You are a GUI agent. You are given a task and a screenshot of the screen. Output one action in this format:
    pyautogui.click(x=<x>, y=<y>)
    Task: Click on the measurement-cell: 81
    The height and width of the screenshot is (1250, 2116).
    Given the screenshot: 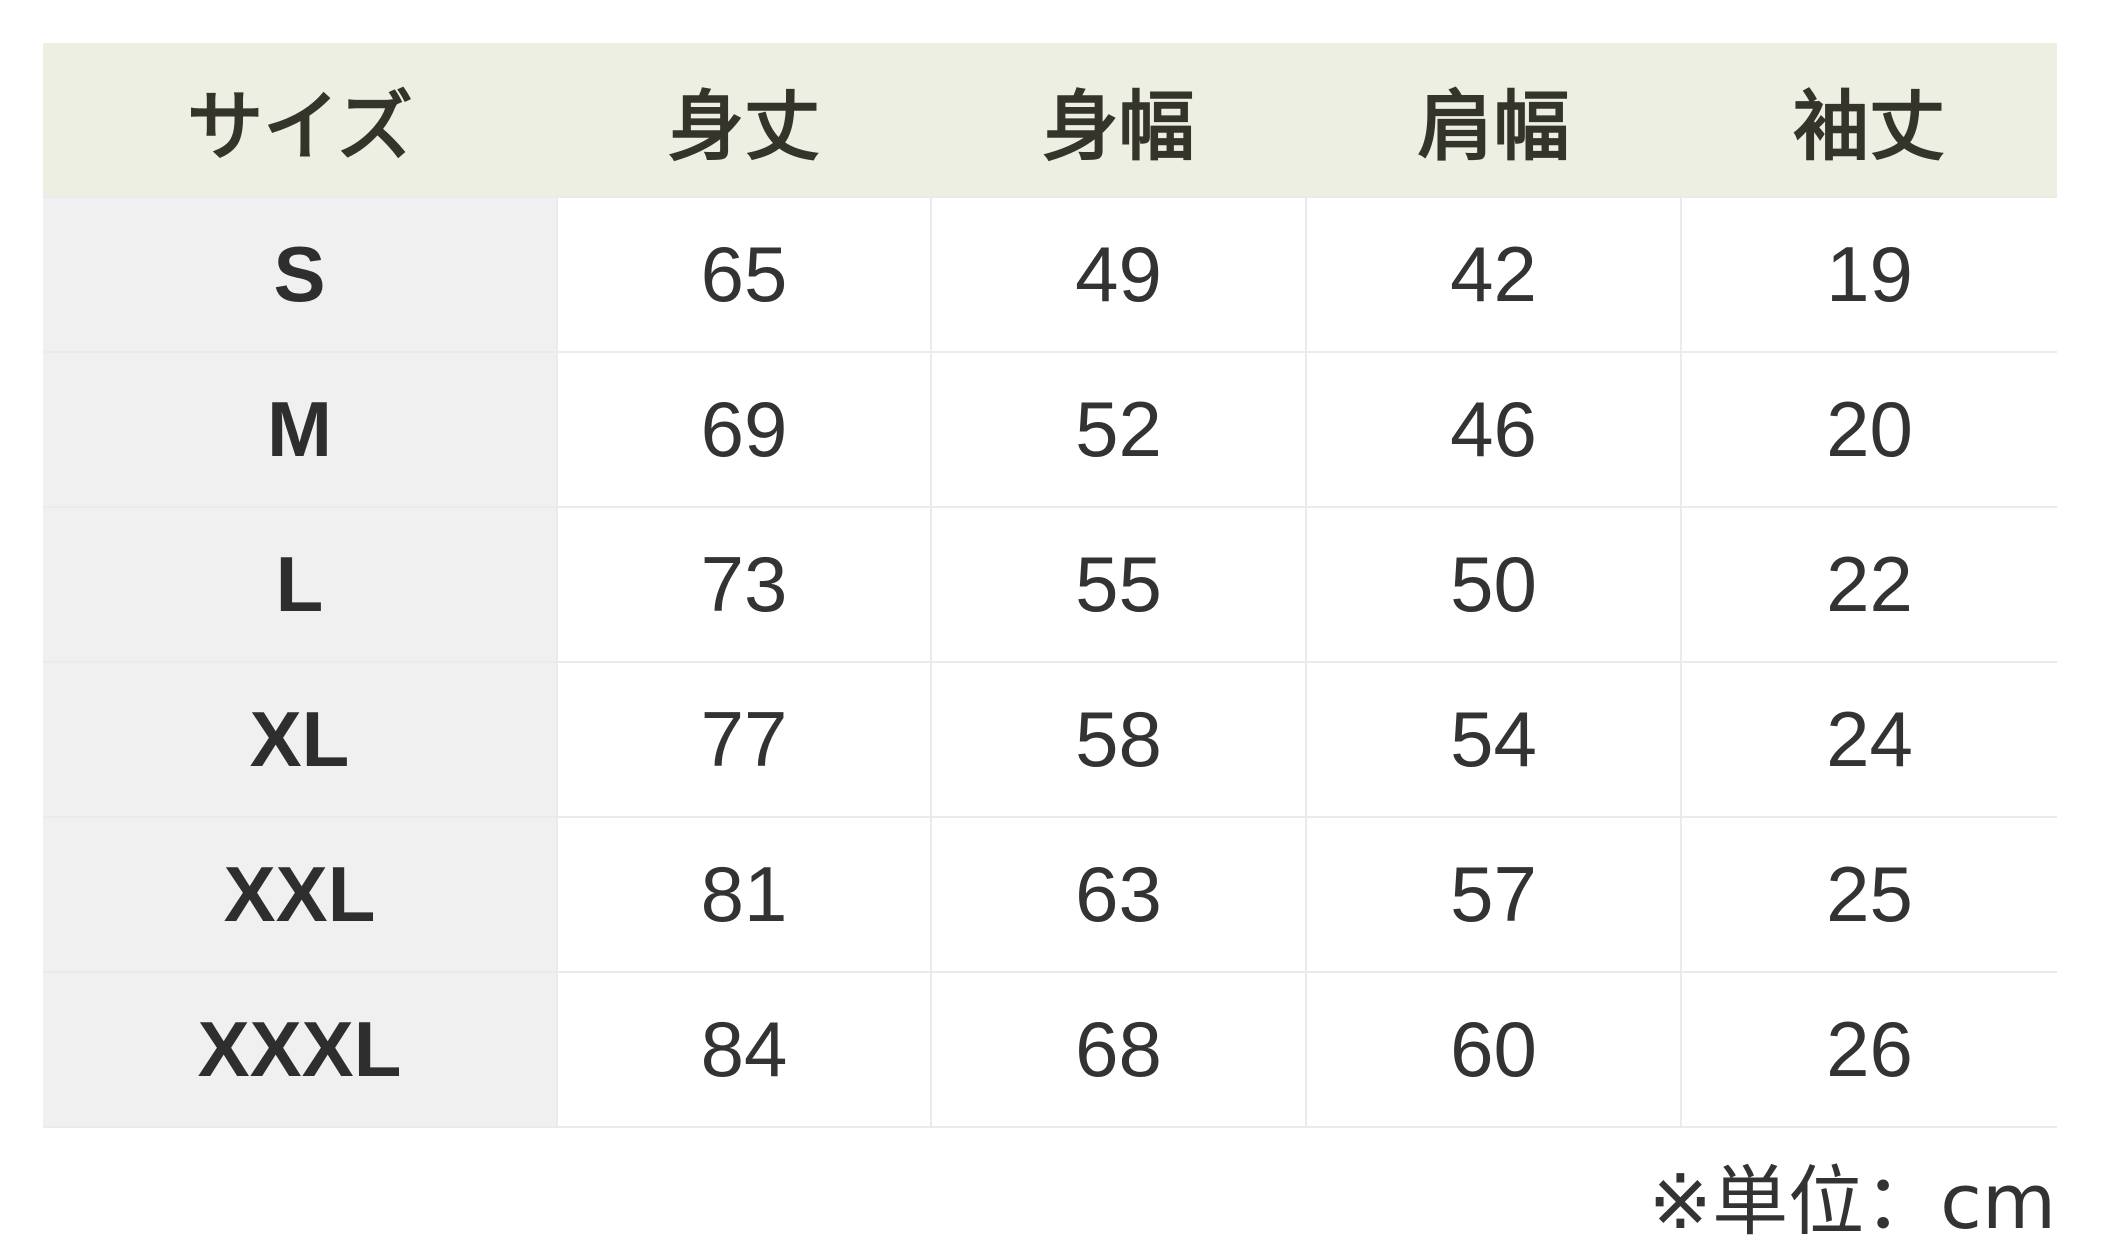 What is the action you would take?
    pyautogui.click(x=743, y=894)
    